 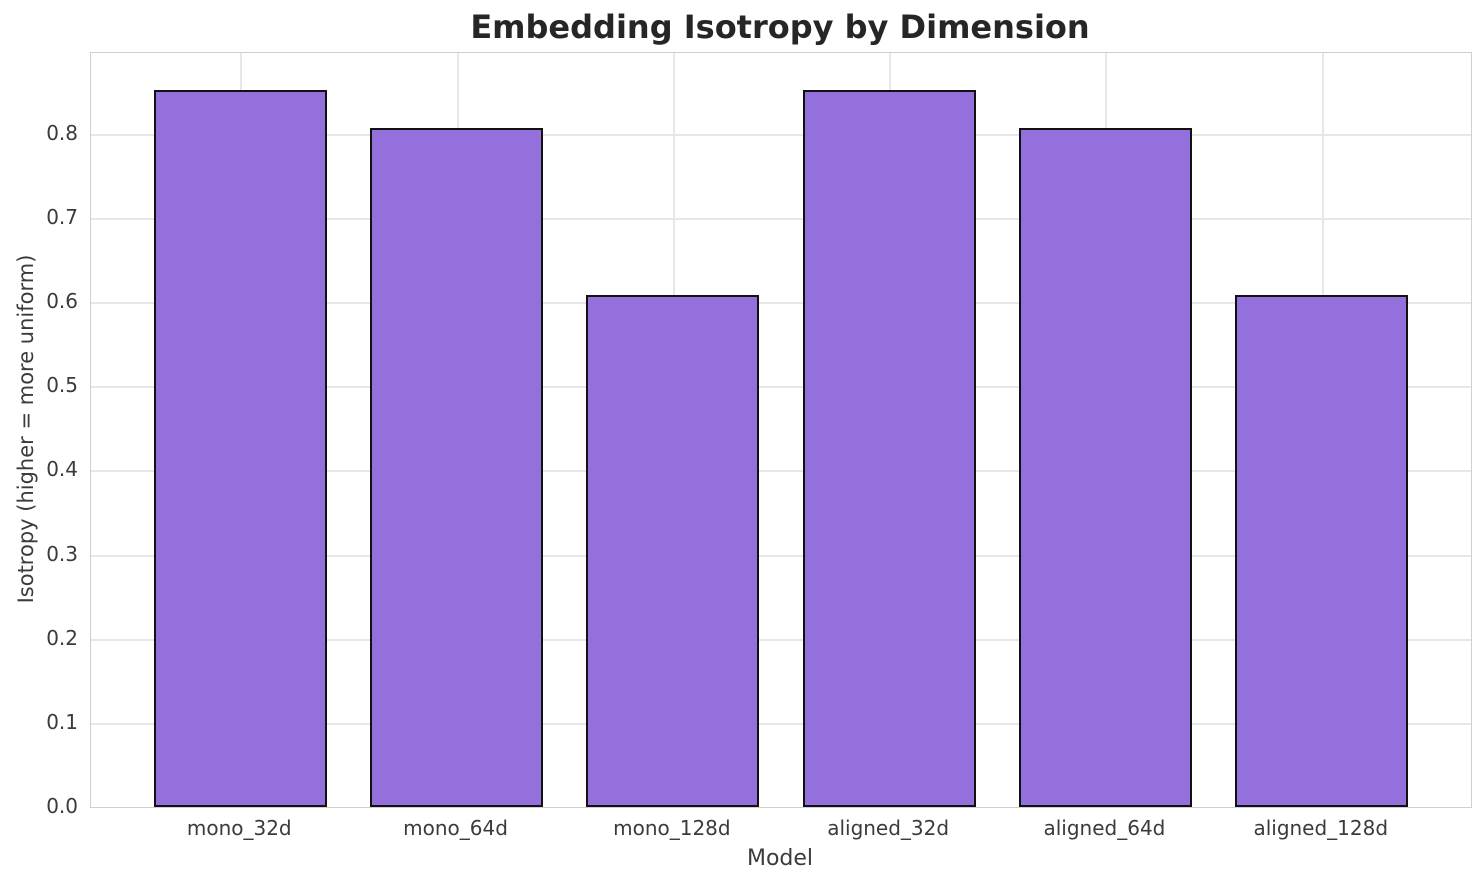 What do you see at coordinates (781, 639) in the screenshot?
I see `gridline-horizontal-0.2` at bounding box center [781, 639].